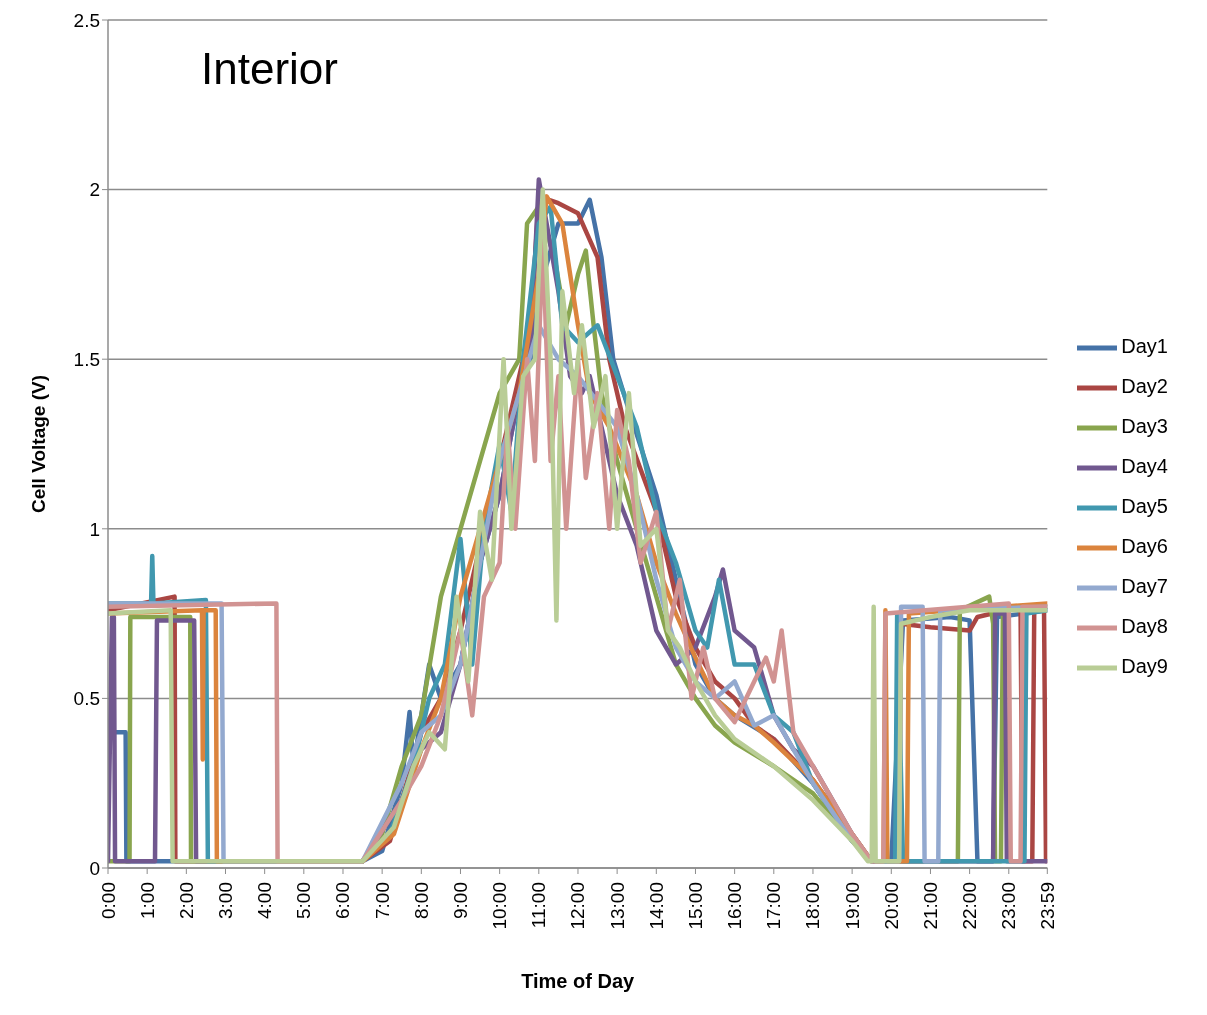 The height and width of the screenshot is (1015, 1207). What do you see at coordinates (1009, 906) in the screenshot?
I see `x-tick-label: 23:00` at bounding box center [1009, 906].